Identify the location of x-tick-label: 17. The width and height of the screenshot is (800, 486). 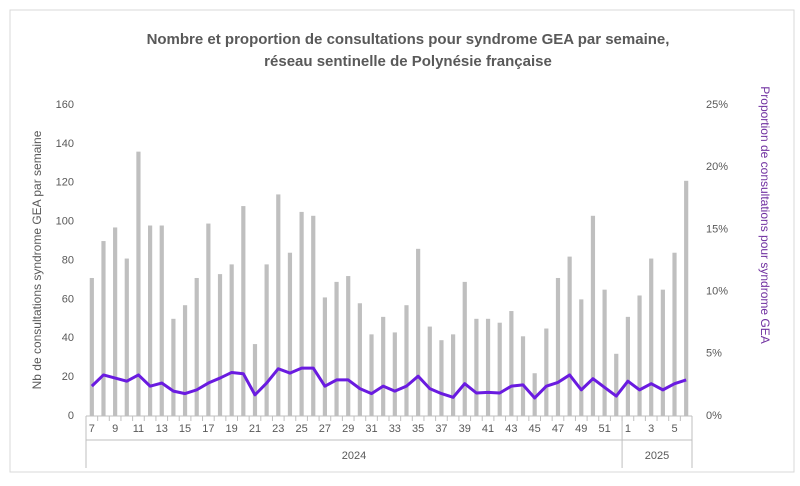
(208, 429).